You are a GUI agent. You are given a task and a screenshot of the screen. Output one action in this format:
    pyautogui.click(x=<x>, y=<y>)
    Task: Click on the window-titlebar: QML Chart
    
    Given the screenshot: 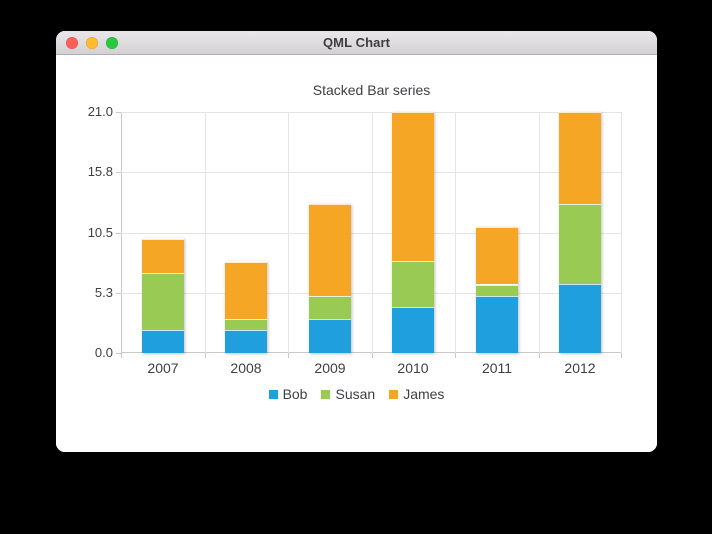 What is the action you would take?
    pyautogui.click(x=356, y=43)
    